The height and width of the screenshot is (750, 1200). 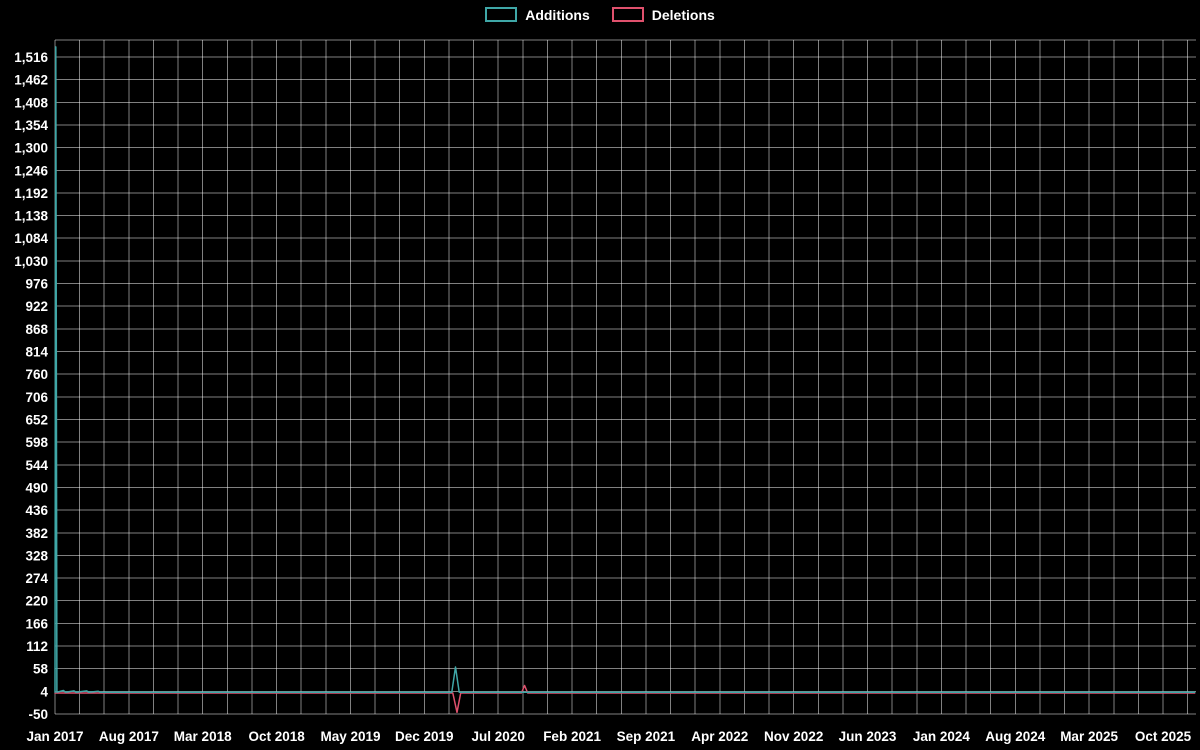 I want to click on svg-text: Oct 2025, so click(x=1163, y=736).